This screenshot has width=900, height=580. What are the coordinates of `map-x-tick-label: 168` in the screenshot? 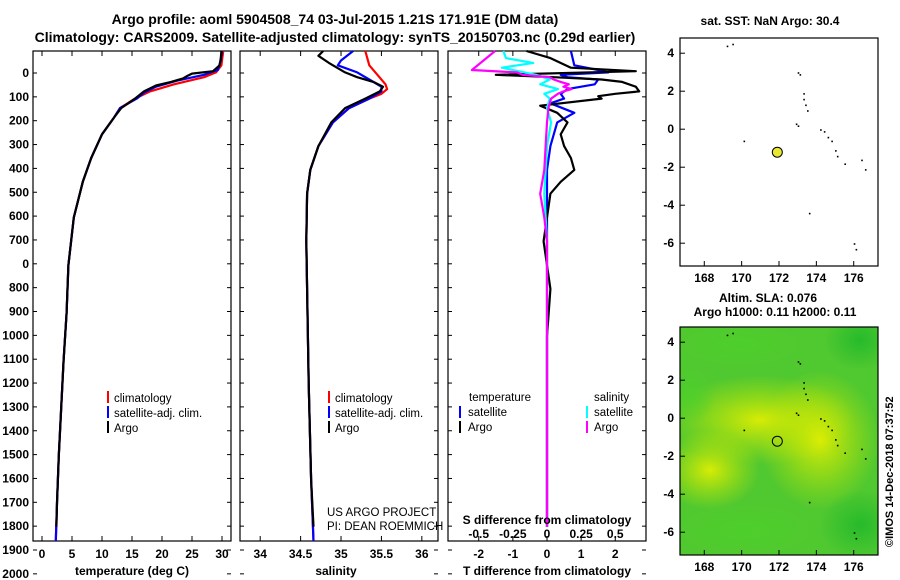 It's located at (704, 278).